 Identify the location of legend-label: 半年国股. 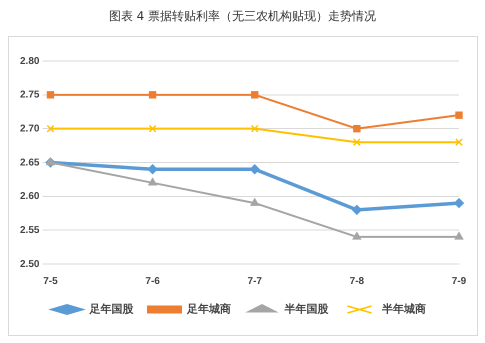
(307, 309).